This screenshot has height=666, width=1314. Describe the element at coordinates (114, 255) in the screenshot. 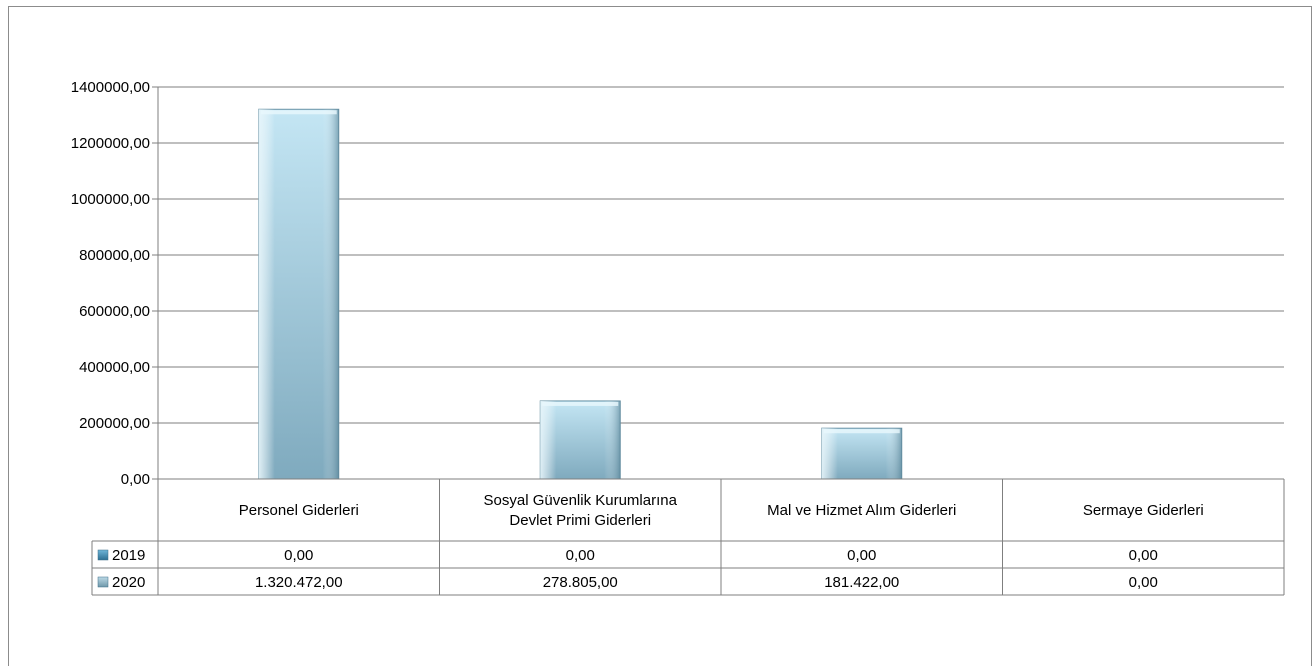

I see `y-tick-label: 800000,00` at that location.